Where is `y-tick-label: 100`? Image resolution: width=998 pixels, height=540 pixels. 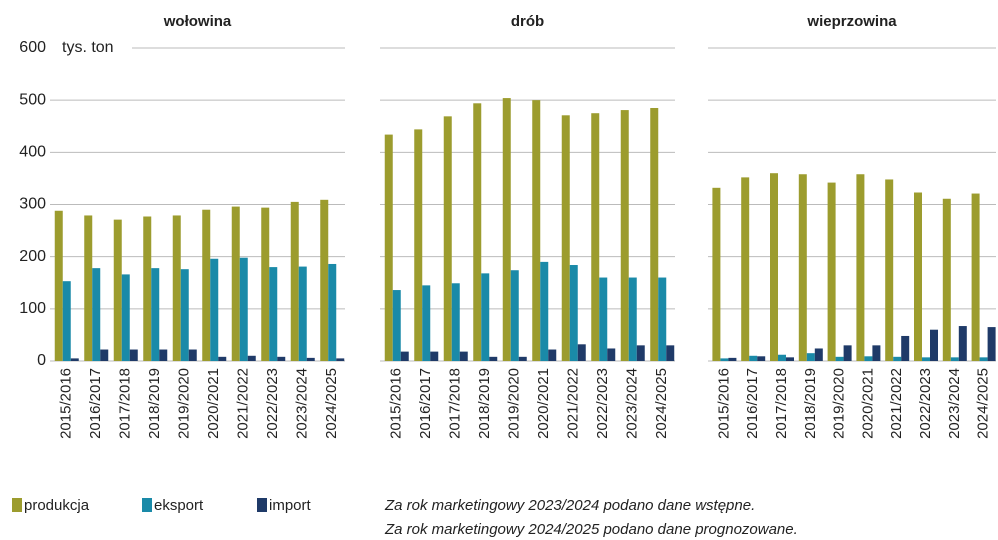 y-tick-label: 100 is located at coordinates (32, 308).